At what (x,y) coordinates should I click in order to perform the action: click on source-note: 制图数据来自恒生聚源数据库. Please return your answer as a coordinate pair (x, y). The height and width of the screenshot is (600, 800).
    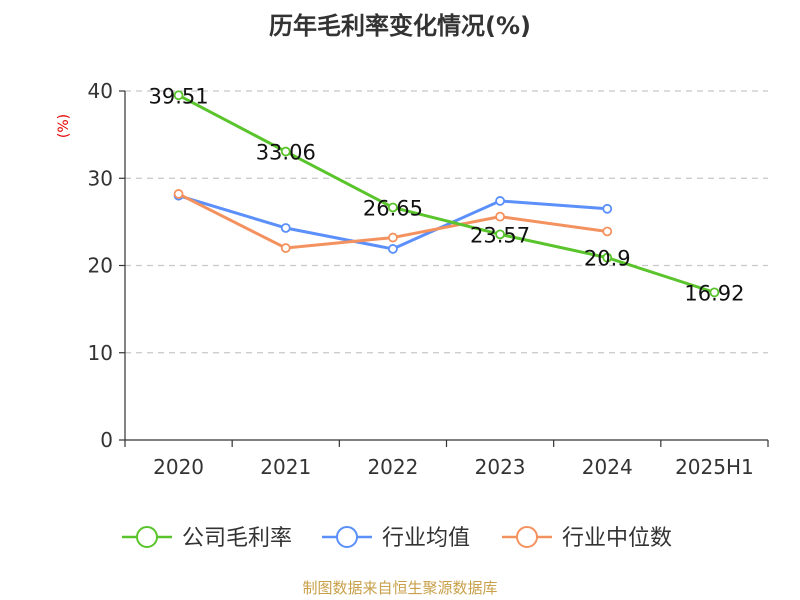
    Looking at the image, I should click on (399, 588).